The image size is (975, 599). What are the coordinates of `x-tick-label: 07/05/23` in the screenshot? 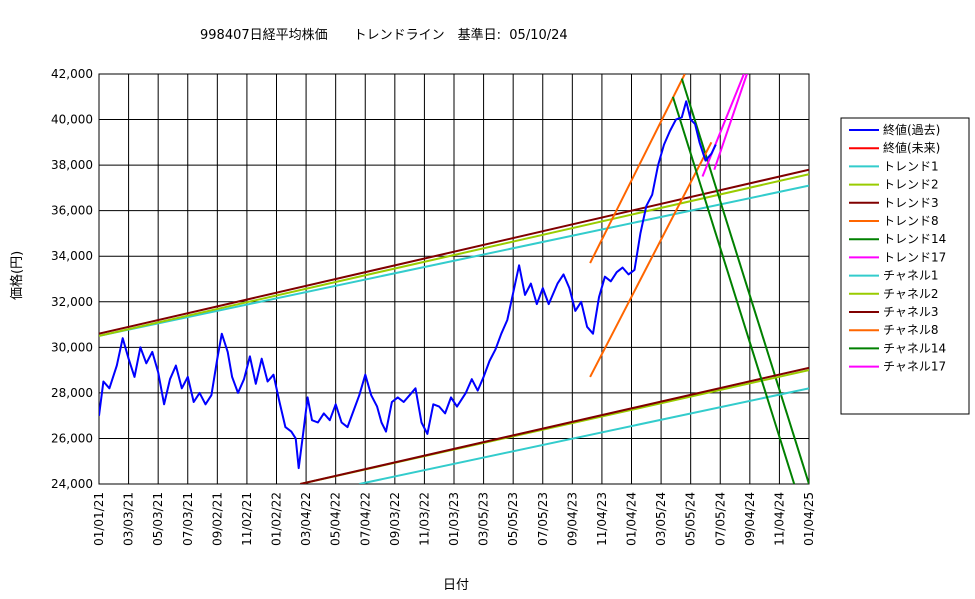 It's located at (543, 519).